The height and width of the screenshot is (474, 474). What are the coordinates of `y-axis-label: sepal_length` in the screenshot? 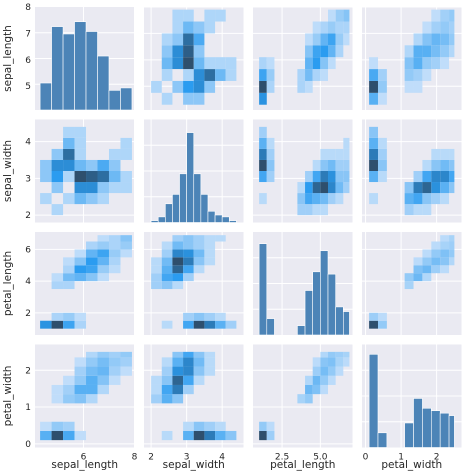 It's located at (8, 58).